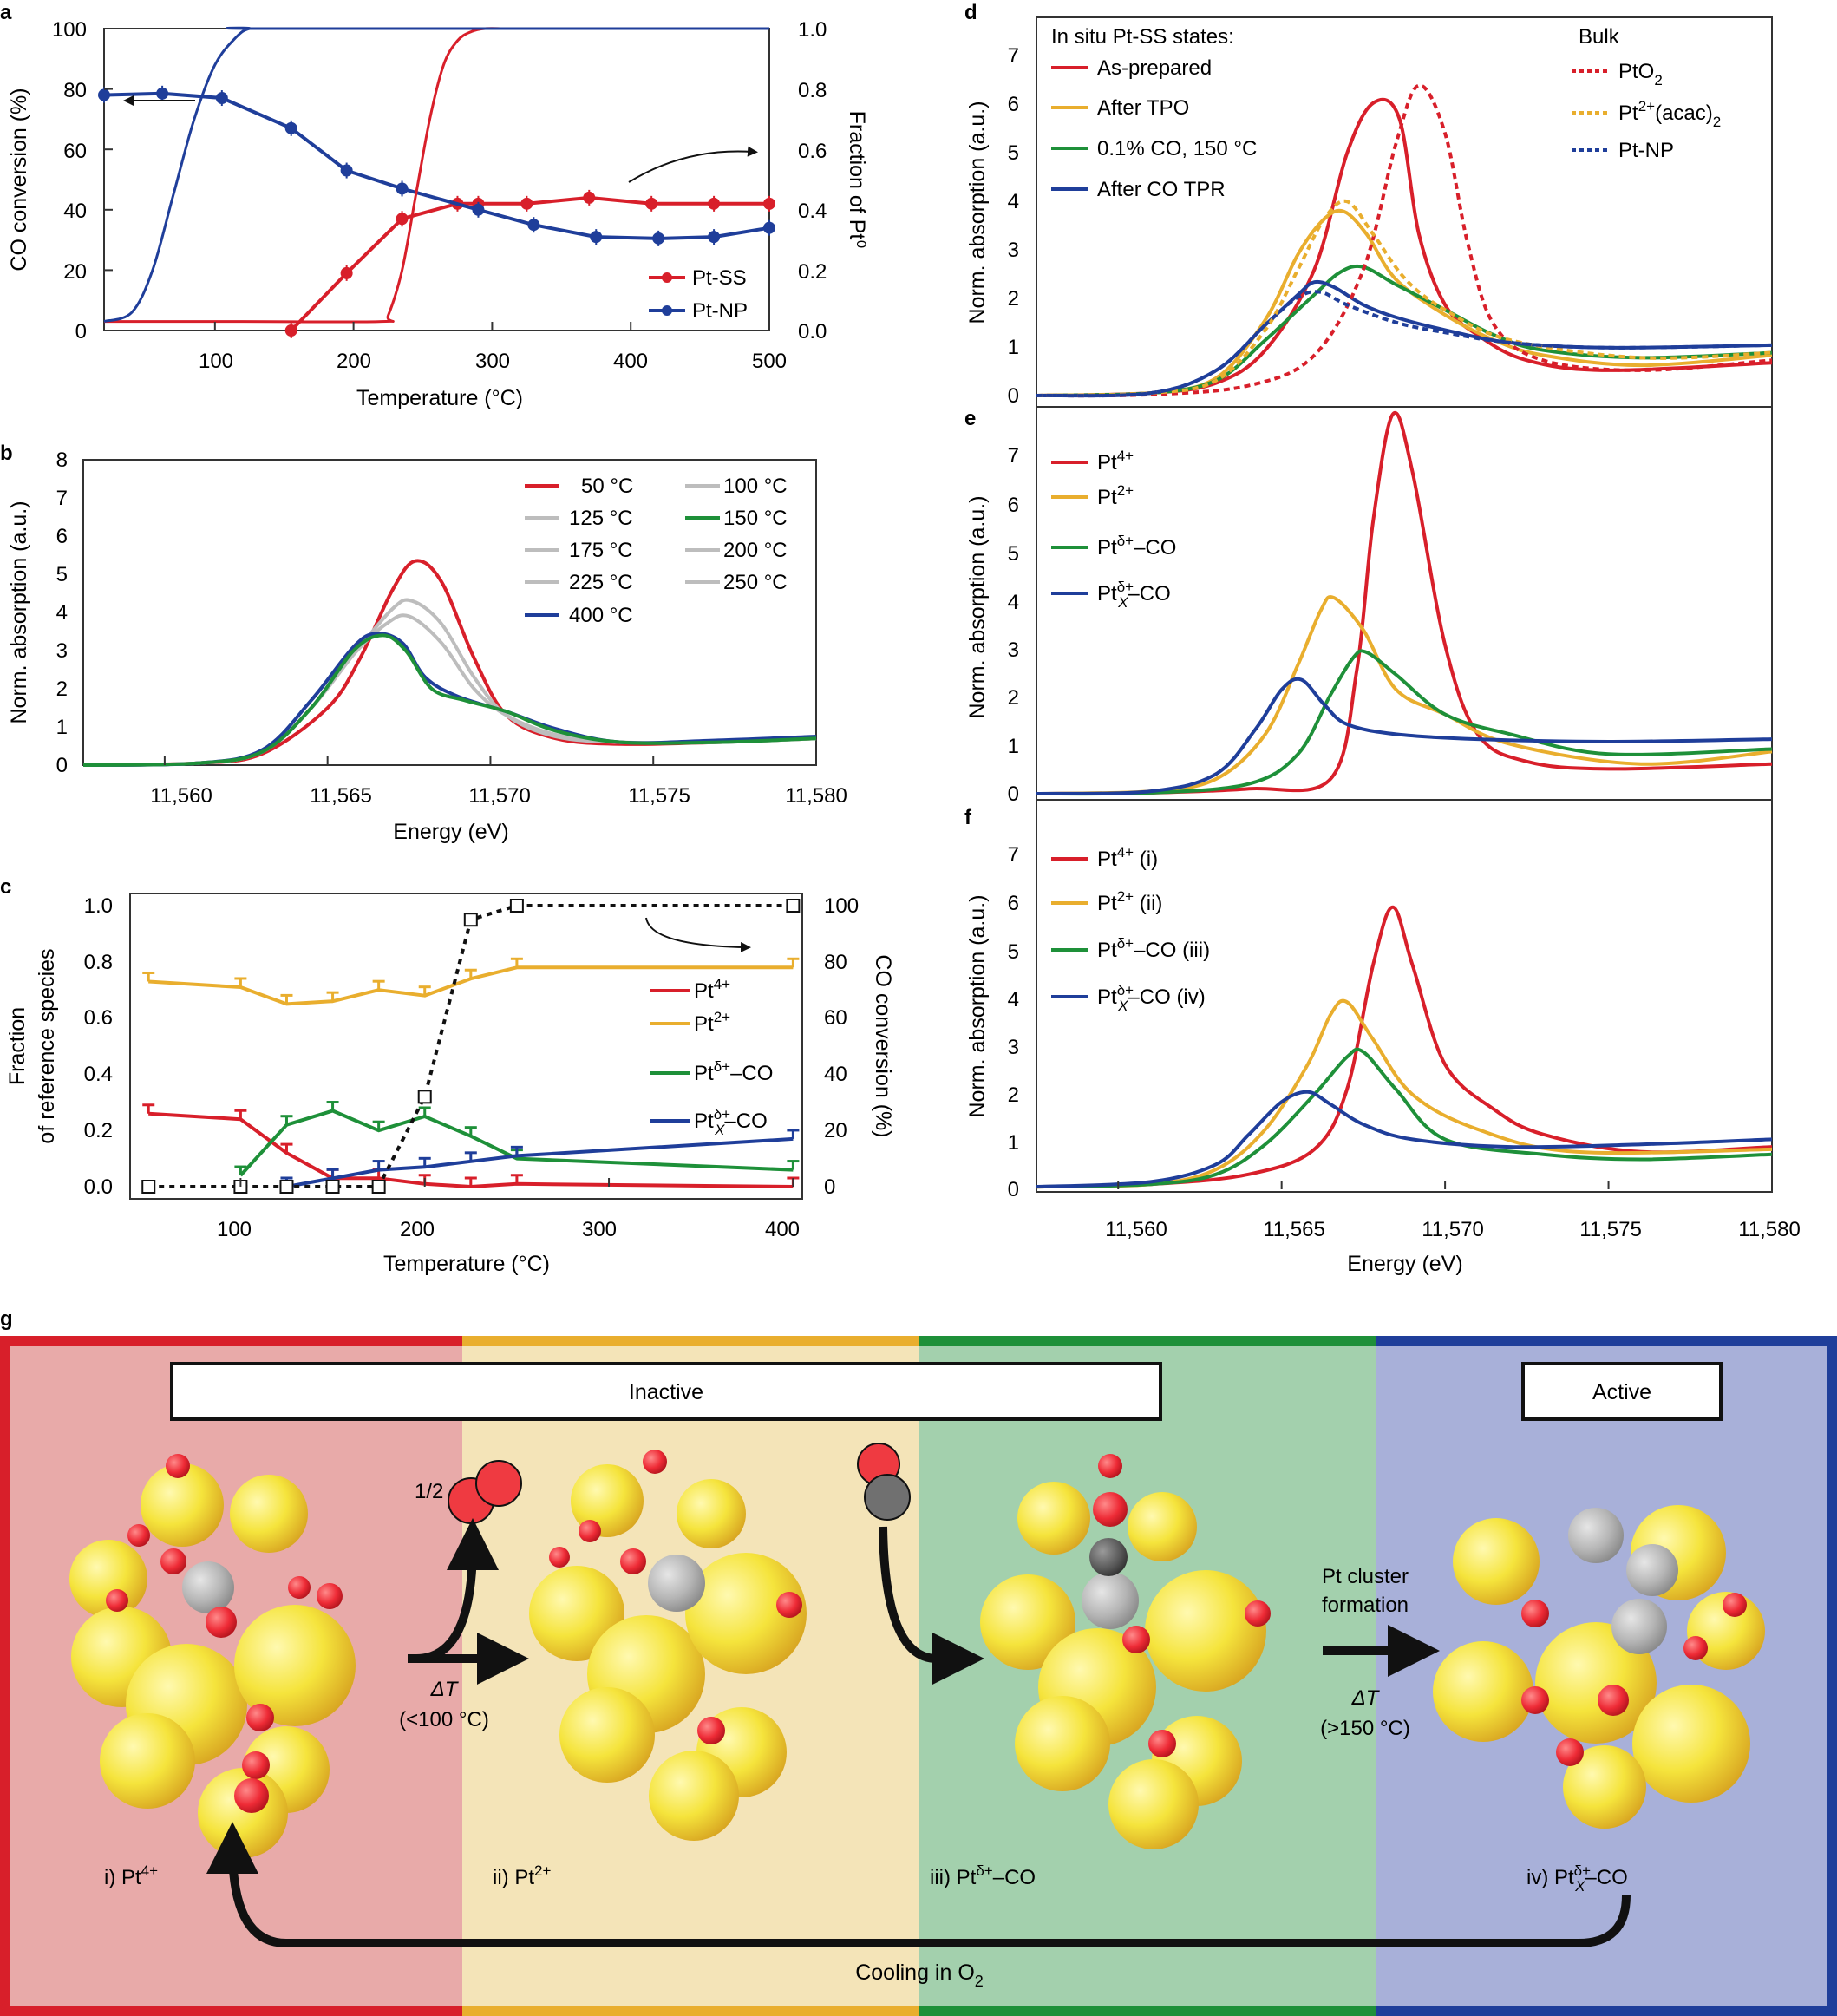 The width and height of the screenshot is (1837, 2016). Describe the element at coordinates (1365, 1576) in the screenshot. I see `g-cluster-line1: Pt cluster` at that location.